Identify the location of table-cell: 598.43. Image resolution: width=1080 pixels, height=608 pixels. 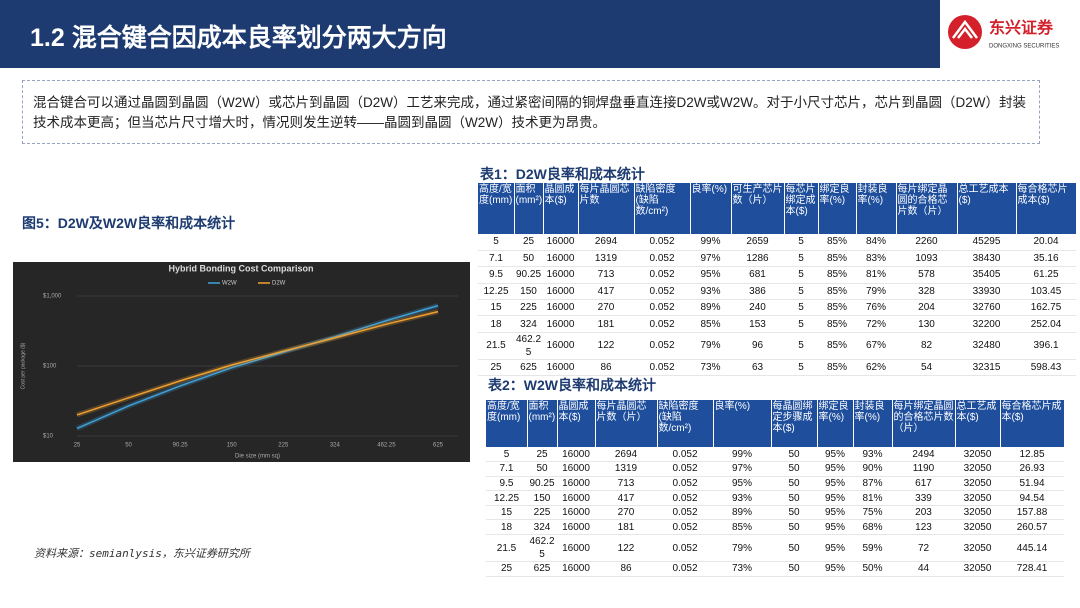
(1046, 368).